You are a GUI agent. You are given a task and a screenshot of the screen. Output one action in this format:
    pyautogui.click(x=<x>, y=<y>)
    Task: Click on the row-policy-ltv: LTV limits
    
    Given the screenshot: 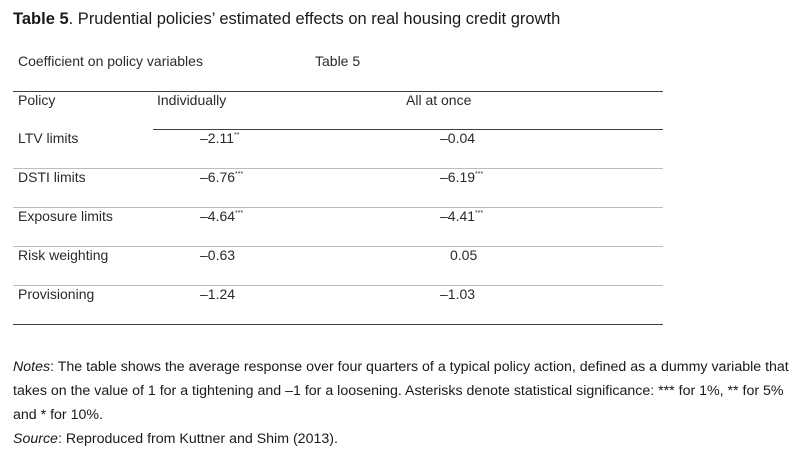 What is the action you would take?
    pyautogui.click(x=48, y=138)
    